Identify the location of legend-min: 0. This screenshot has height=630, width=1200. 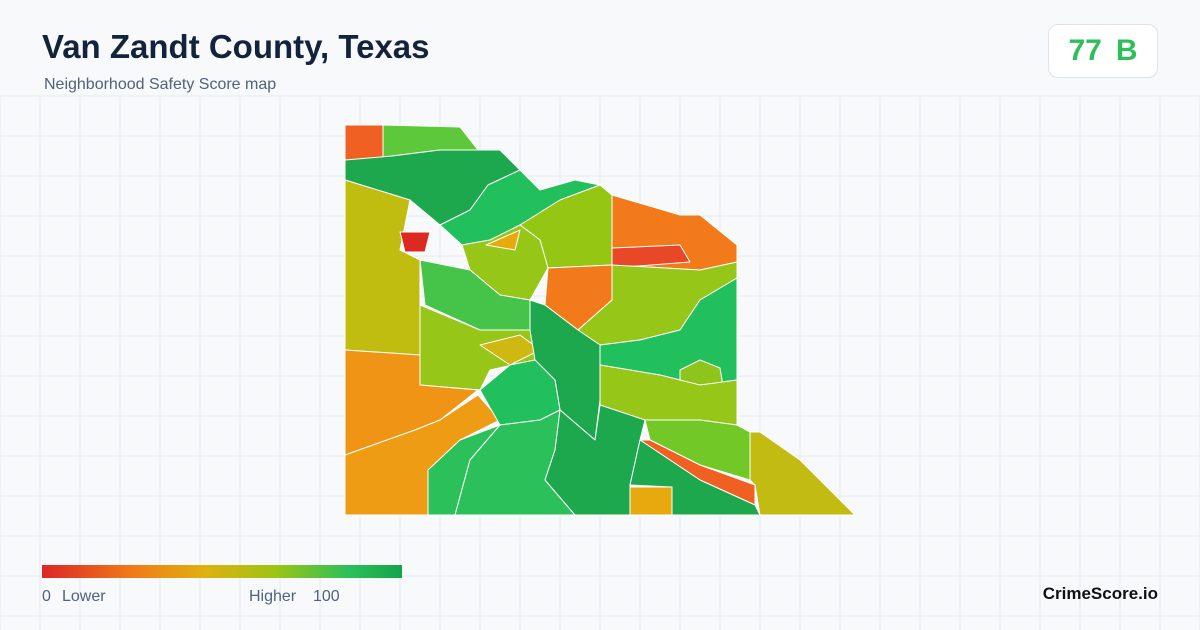
(46, 596).